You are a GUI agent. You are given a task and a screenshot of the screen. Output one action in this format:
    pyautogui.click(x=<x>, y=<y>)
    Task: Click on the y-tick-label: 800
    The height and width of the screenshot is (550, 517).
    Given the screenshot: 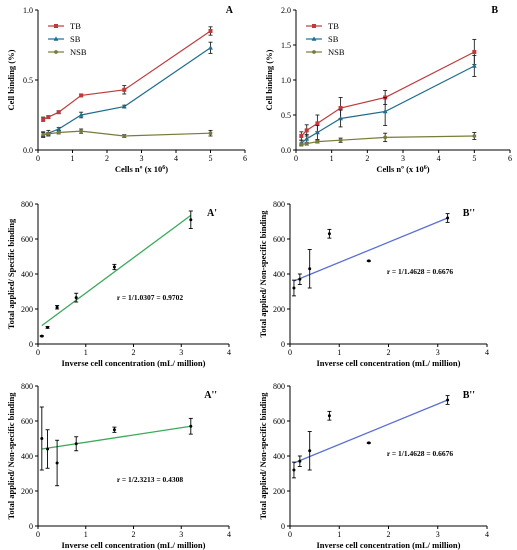 What is the action you would take?
    pyautogui.click(x=279, y=386)
    